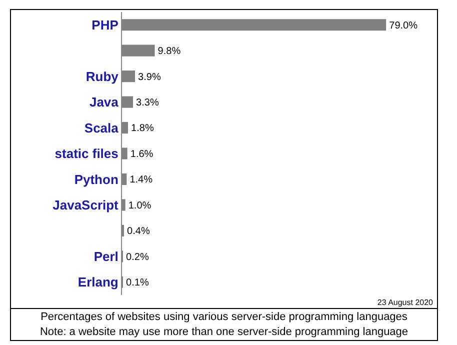 The image size is (457, 345). Describe the element at coordinates (405, 302) in the screenshot. I see `text: 23 August 2020` at that location.